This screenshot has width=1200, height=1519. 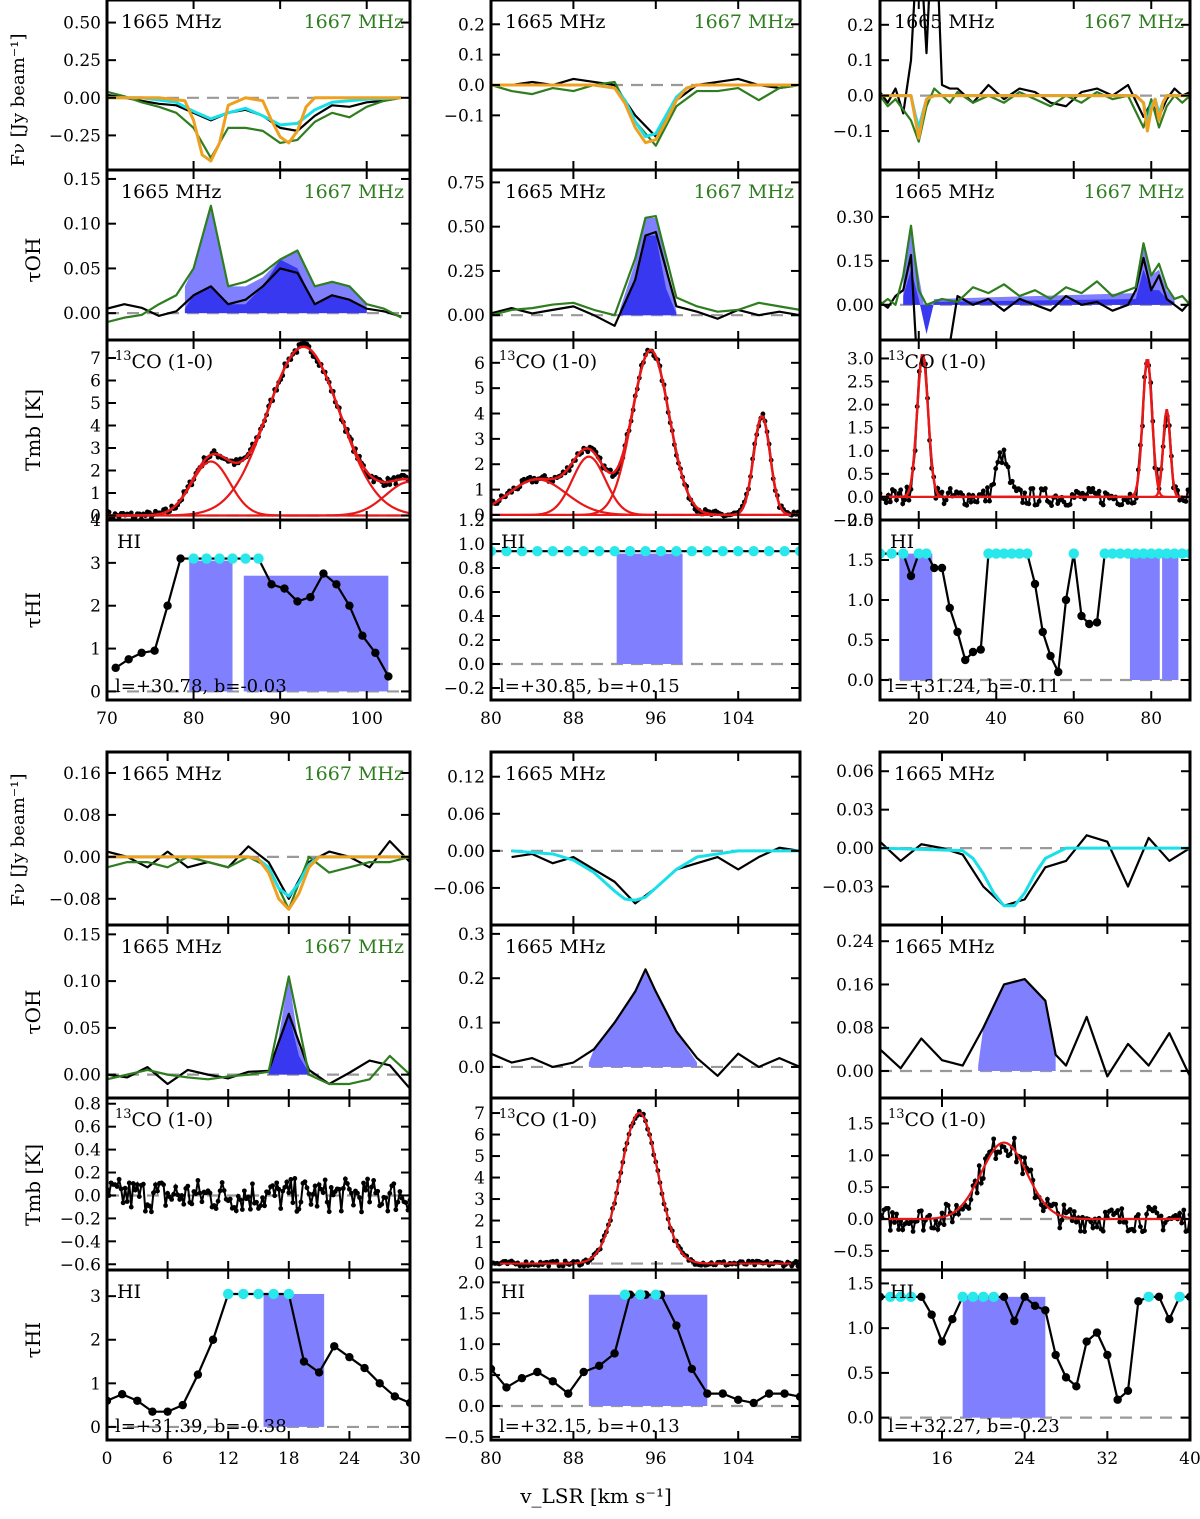 I want to click on y-tick-label: 0, so click(x=95, y=1428).